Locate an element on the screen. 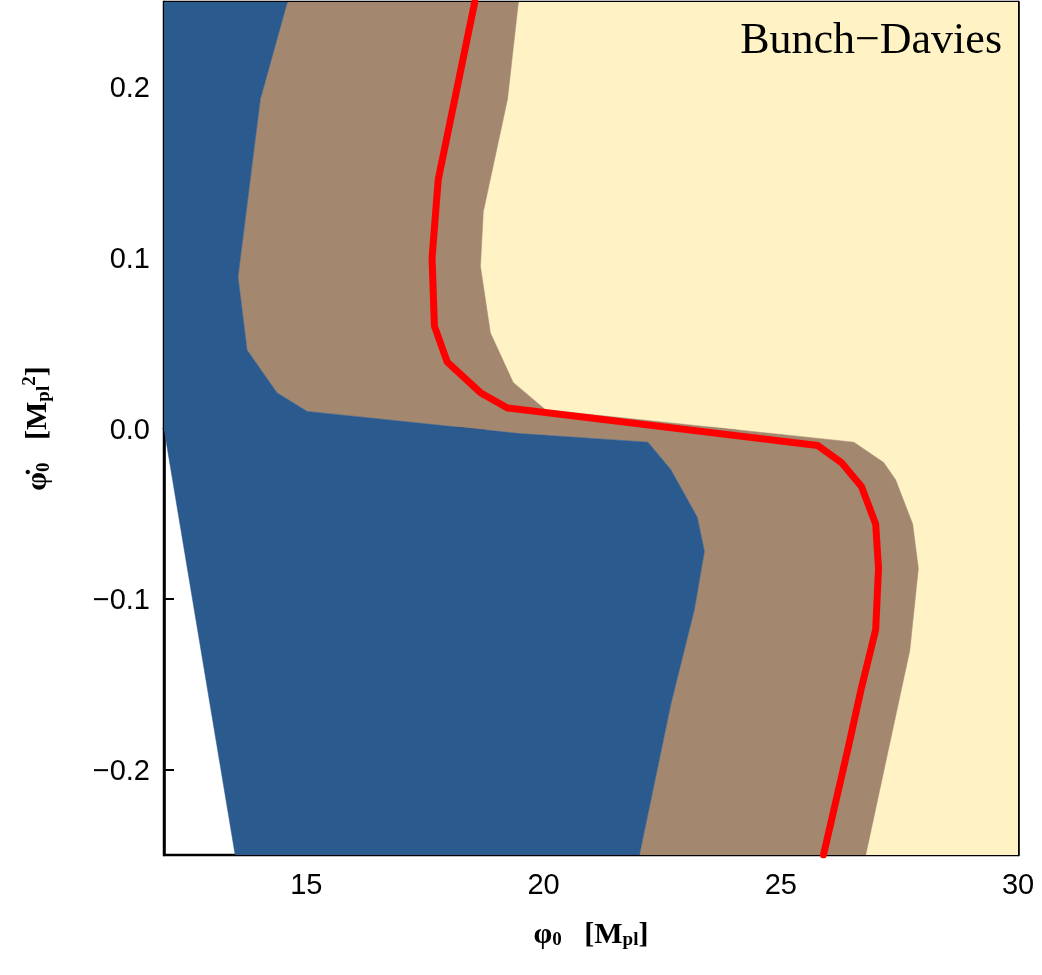 This screenshot has height=975, width=1042. x-tick-label: 20 is located at coordinates (543, 883).